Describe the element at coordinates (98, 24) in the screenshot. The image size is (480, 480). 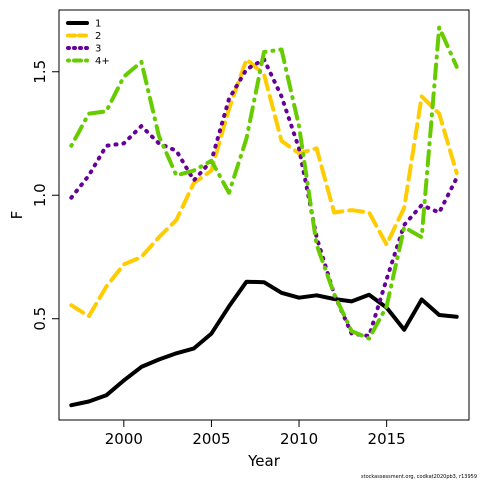
I see `legend-label-1: 1` at that location.